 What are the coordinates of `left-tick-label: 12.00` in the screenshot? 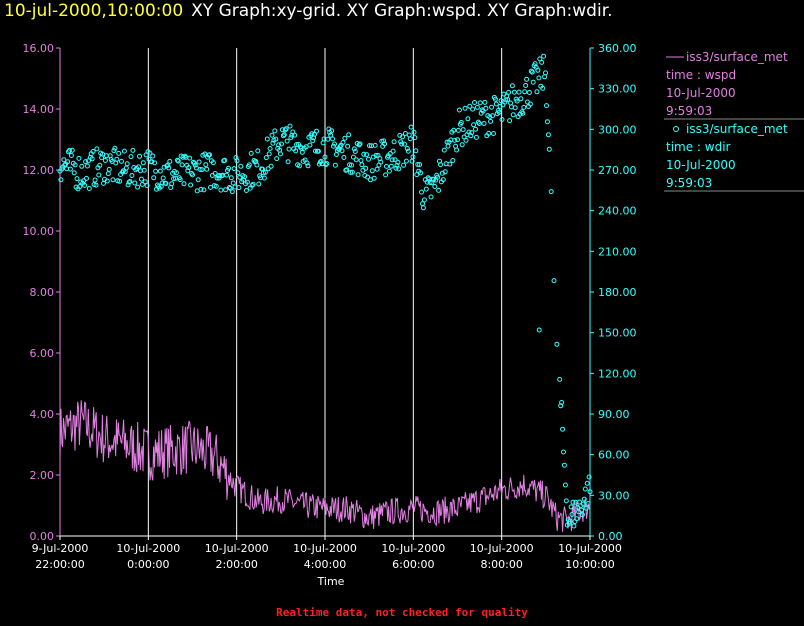 It's located at (39, 170).